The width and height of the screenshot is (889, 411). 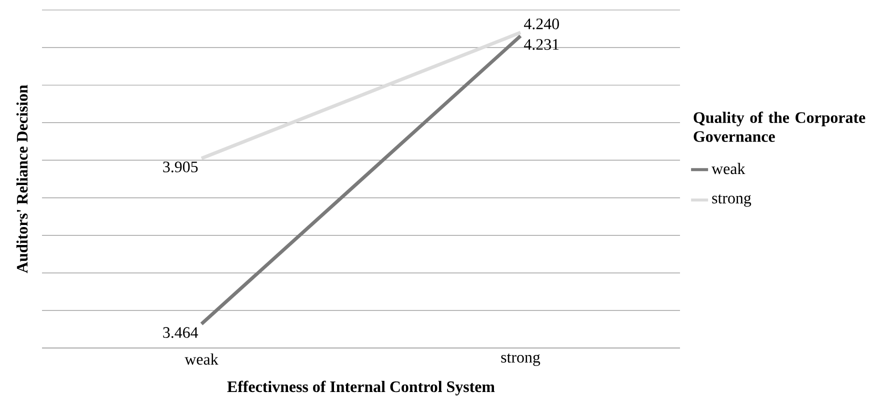 I want to click on x-axis-title: Effectivness of Internal Control System, so click(x=361, y=388).